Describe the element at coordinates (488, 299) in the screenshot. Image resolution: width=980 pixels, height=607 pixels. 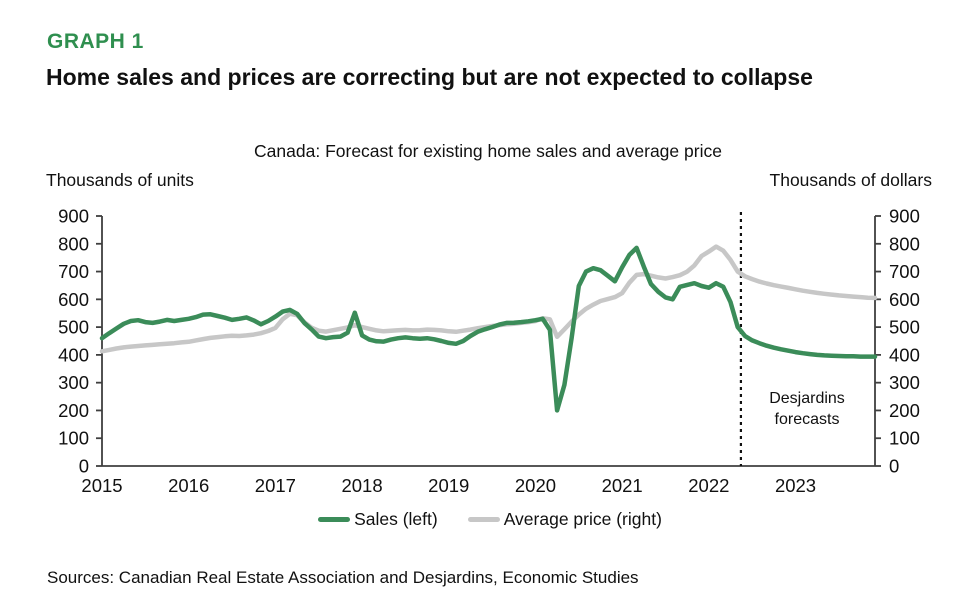
I see `series-line-price` at that location.